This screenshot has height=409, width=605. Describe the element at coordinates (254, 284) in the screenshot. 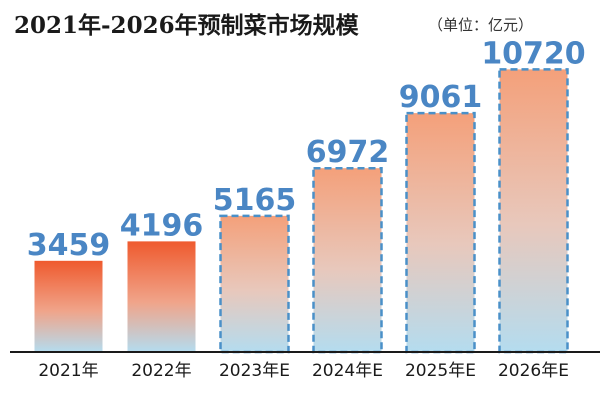

I see `bar-2023年E` at that location.